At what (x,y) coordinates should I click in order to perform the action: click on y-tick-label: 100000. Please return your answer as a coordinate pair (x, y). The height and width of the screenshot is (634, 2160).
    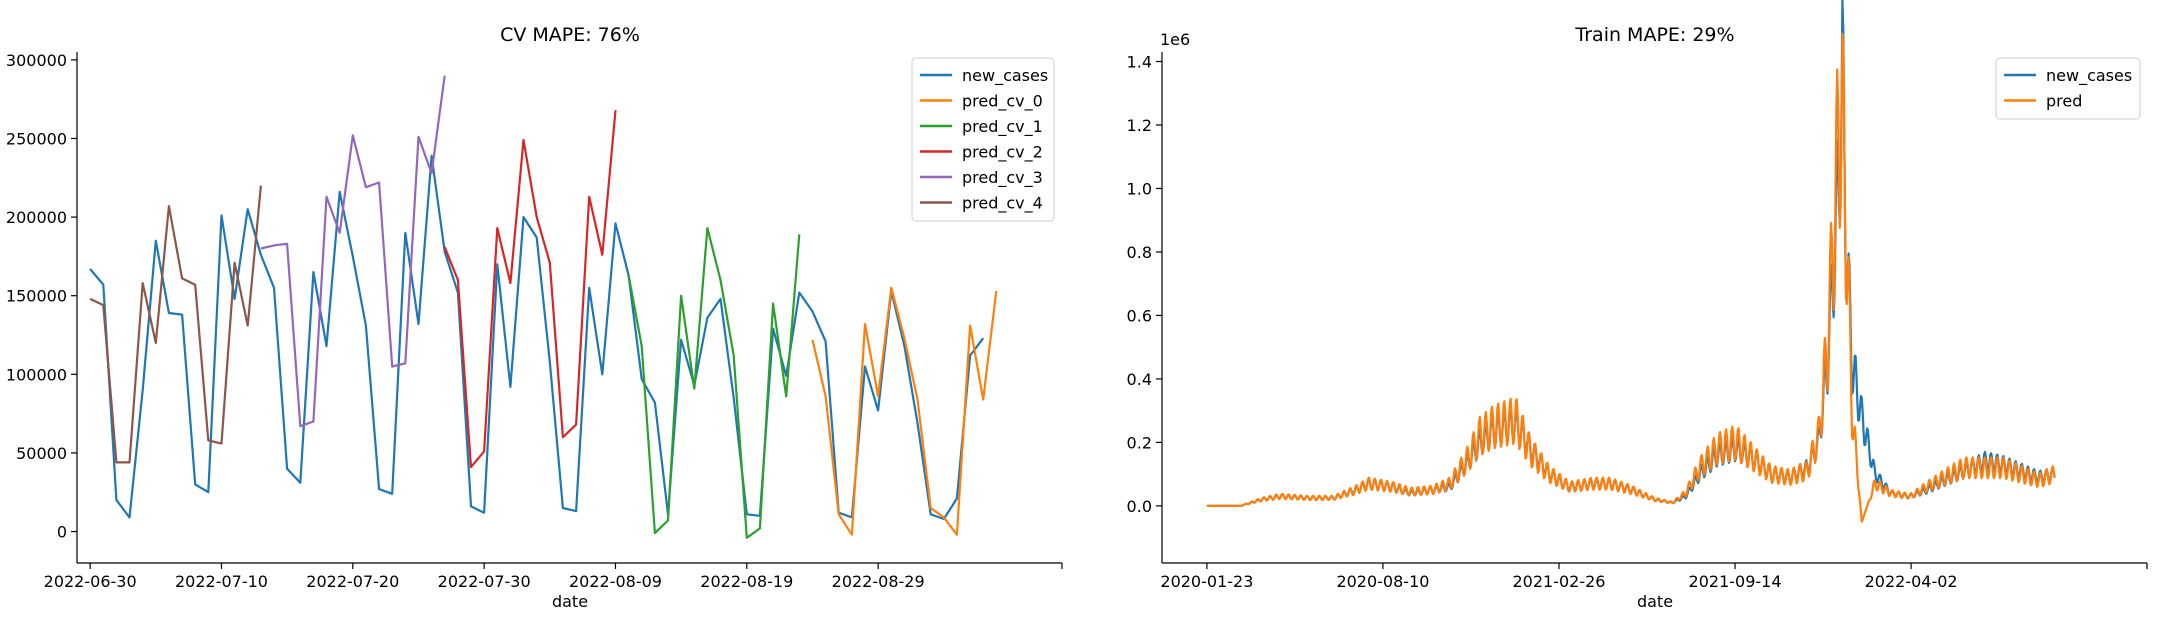
    Looking at the image, I should click on (36, 374).